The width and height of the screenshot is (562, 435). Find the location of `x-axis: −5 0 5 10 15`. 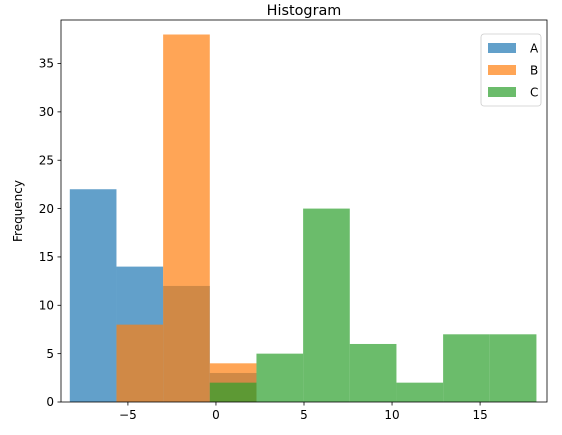

x-axis: −5 0 5 10 15 is located at coordinates (303, 412).